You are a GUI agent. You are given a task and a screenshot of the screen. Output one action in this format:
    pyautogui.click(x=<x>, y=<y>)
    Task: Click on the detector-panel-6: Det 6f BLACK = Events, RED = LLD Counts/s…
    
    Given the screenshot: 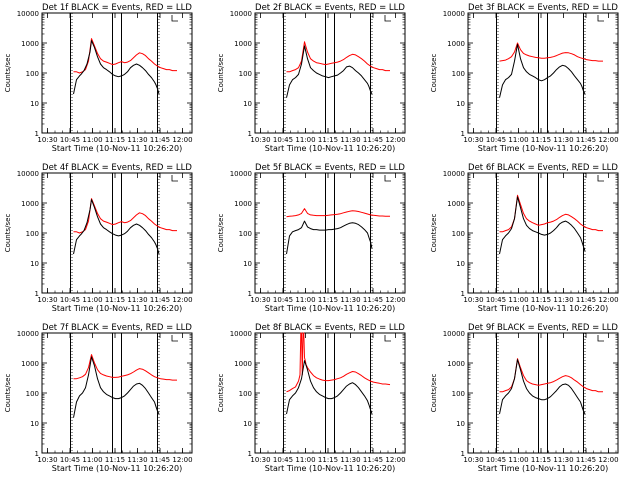 What is the action you would take?
    pyautogui.click(x=524, y=238)
    